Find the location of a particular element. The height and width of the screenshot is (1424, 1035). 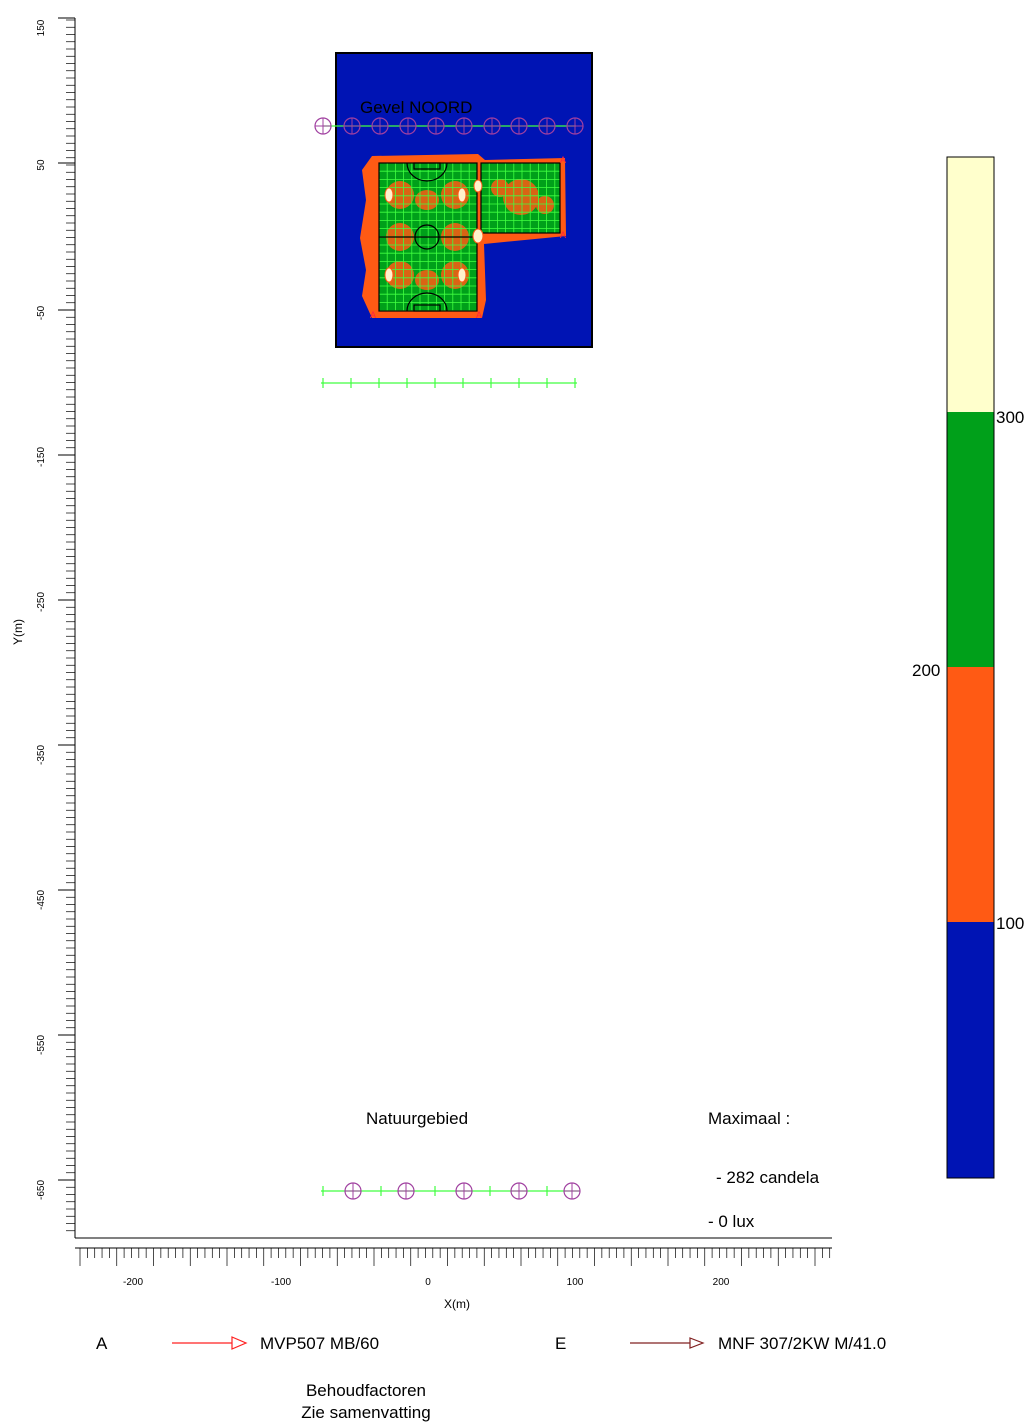

facade-north-observers is located at coordinates (449, 126).